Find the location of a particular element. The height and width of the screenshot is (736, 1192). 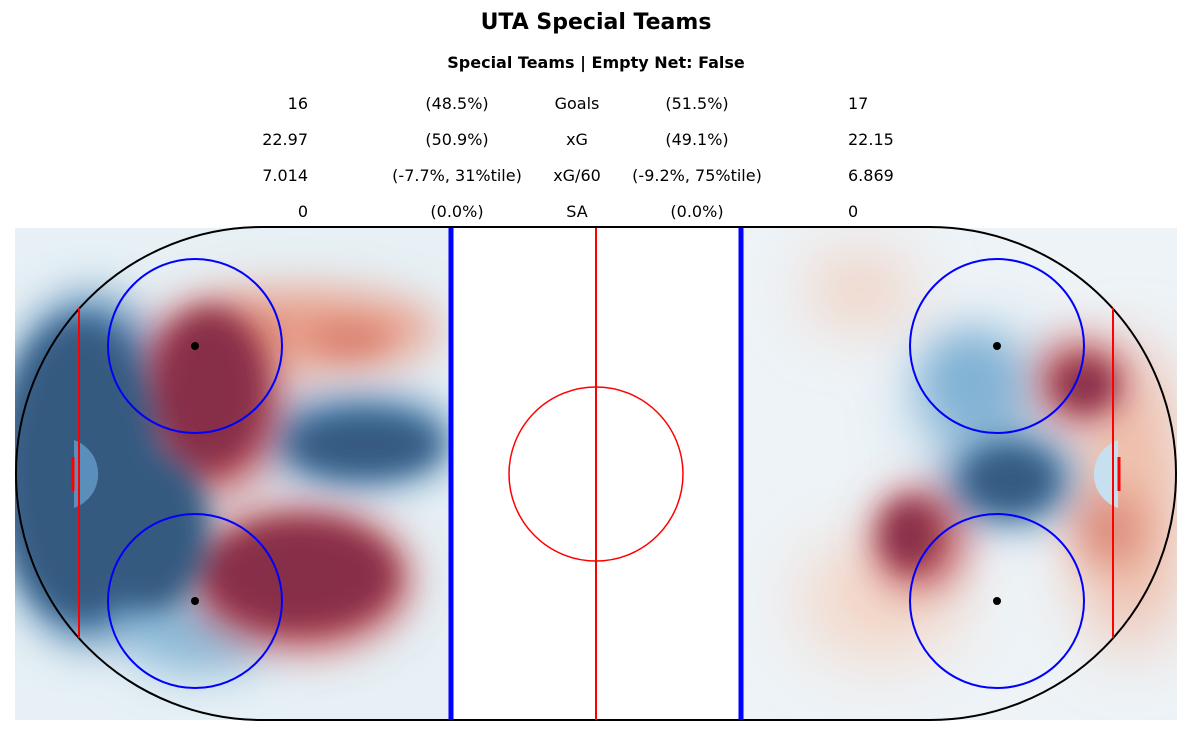

right-crease is located at coordinates (1105, 474).